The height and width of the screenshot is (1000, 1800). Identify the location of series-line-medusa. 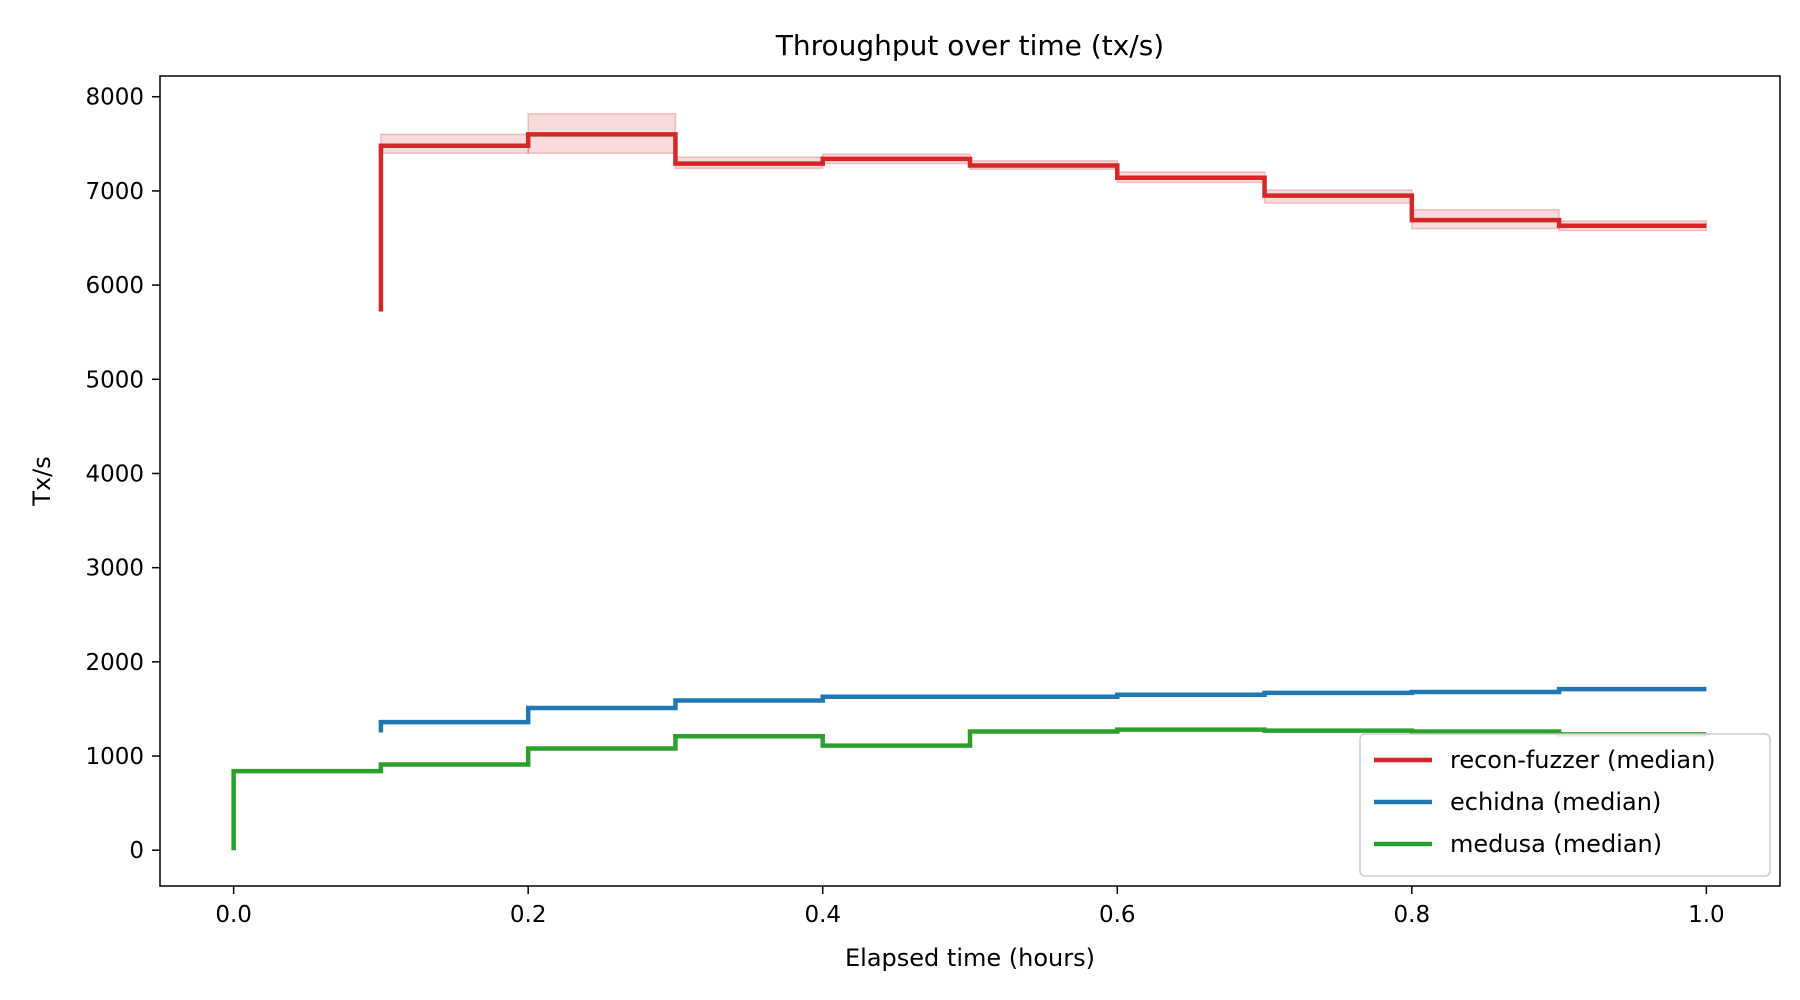
(969, 789).